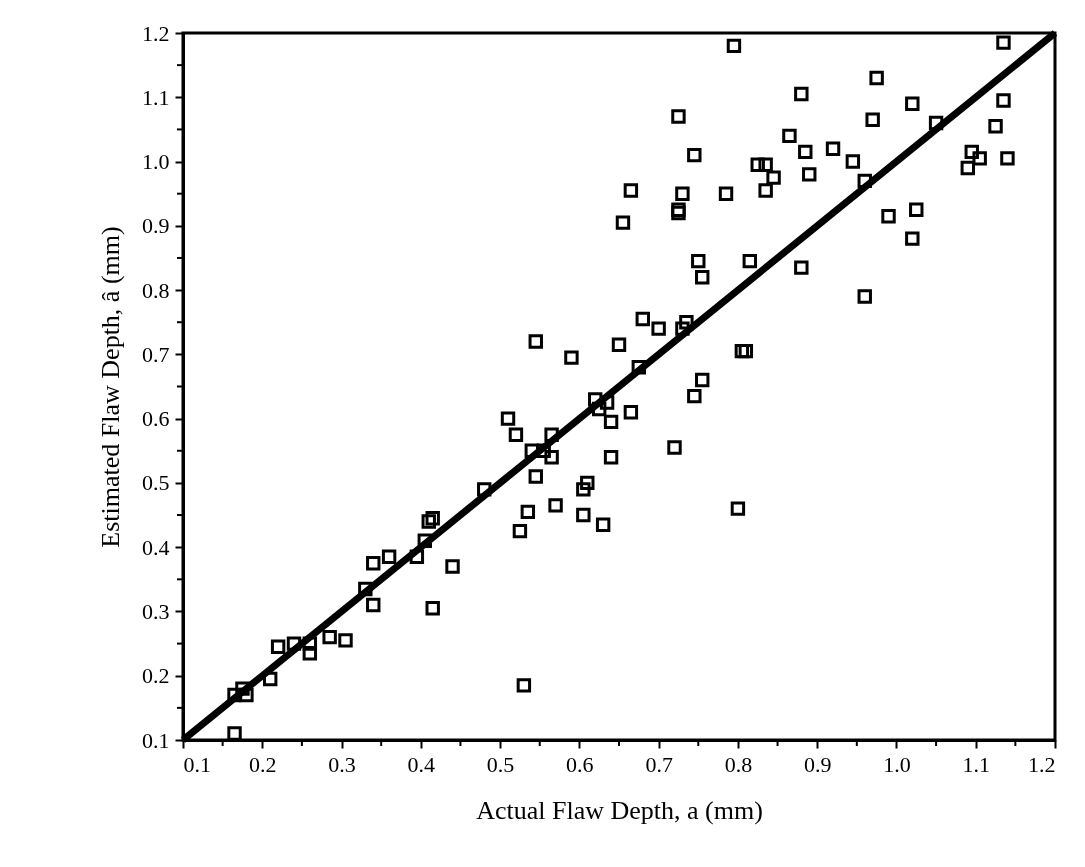  I want to click on x-tick-label: 0.1, so click(197, 764).